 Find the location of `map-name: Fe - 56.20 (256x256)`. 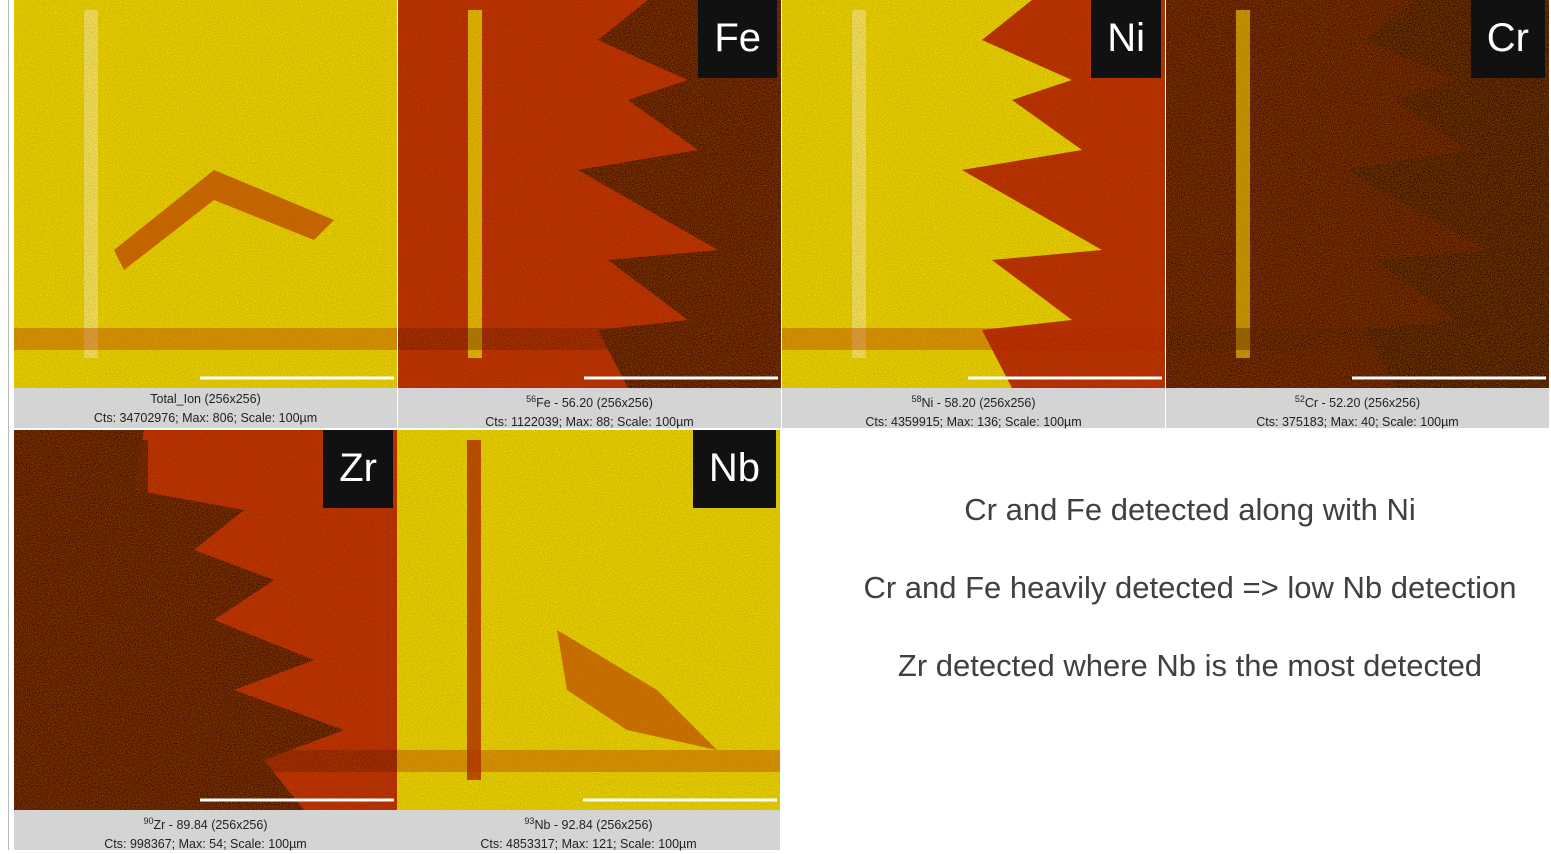

map-name: Fe - 56.20 (256x256) is located at coordinates (594, 403).